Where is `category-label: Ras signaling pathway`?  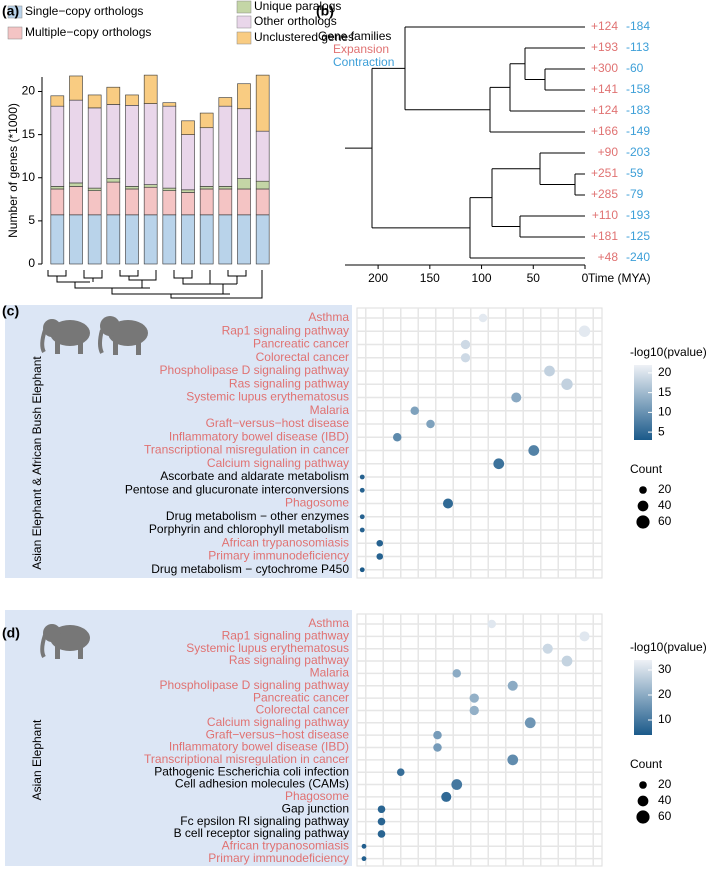 category-label: Ras signaling pathway is located at coordinates (289, 660).